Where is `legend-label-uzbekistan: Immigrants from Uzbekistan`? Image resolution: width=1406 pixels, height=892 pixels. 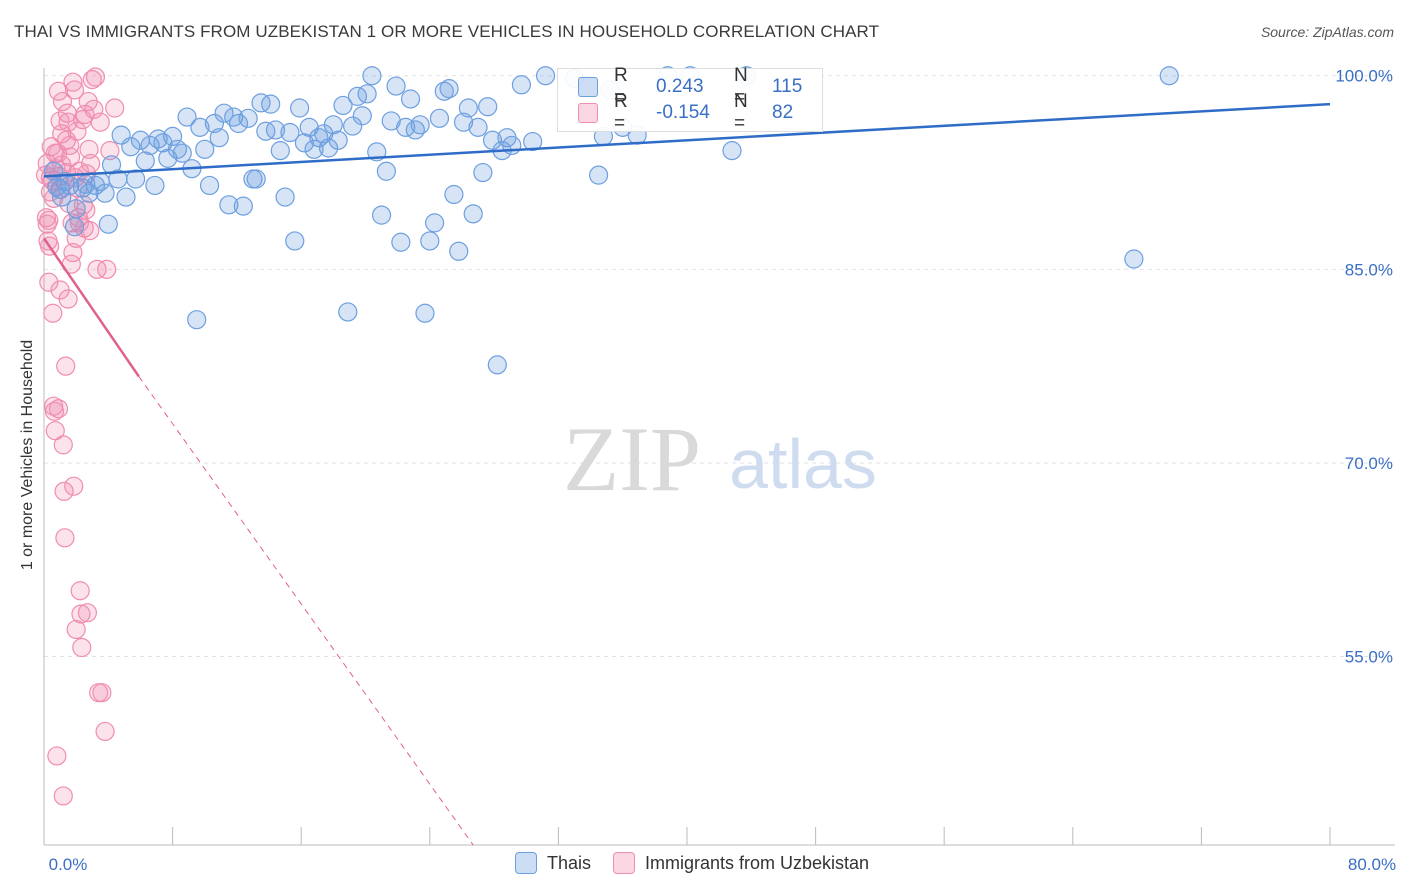
legend-label-uzbekistan: Immigrants from Uzbekistan is located at coordinates (757, 862).